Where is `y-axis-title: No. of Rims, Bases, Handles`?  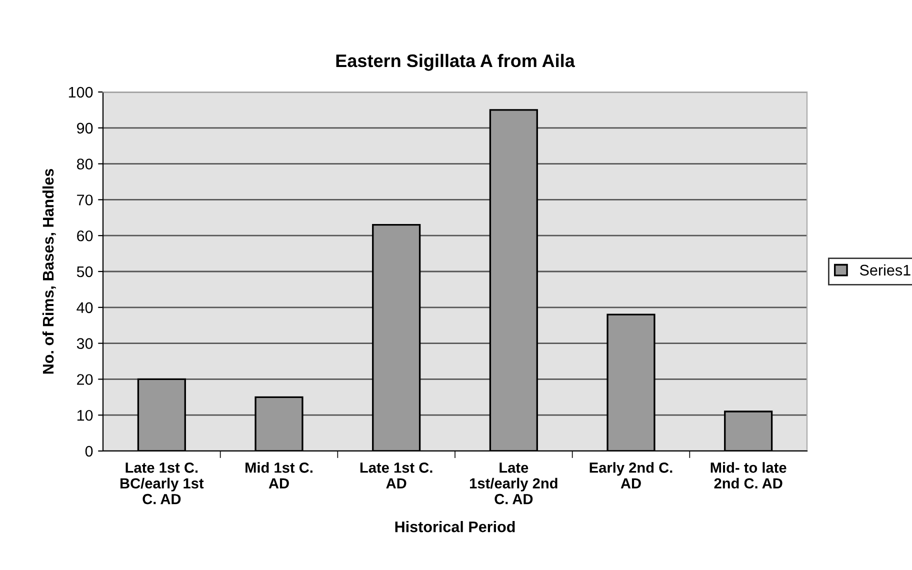 y-axis-title: No. of Rims, Bases, Handles is located at coordinates (49, 271).